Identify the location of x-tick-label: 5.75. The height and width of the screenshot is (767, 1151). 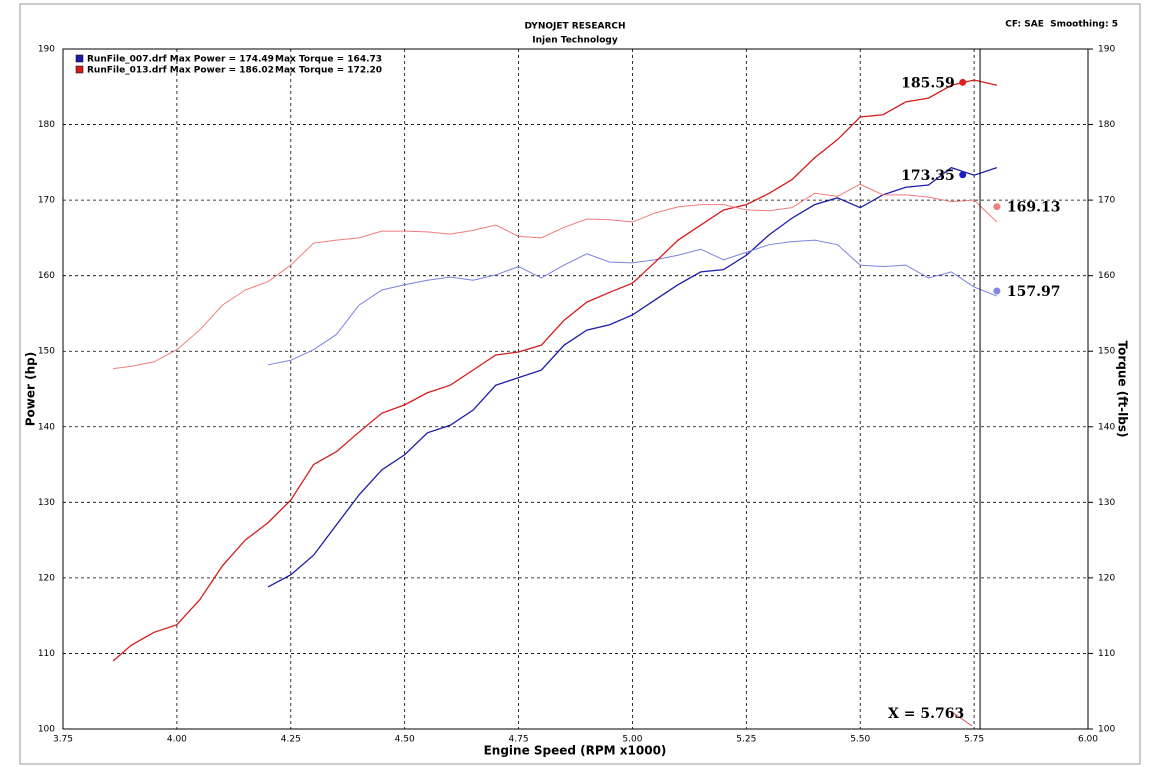
(974, 740).